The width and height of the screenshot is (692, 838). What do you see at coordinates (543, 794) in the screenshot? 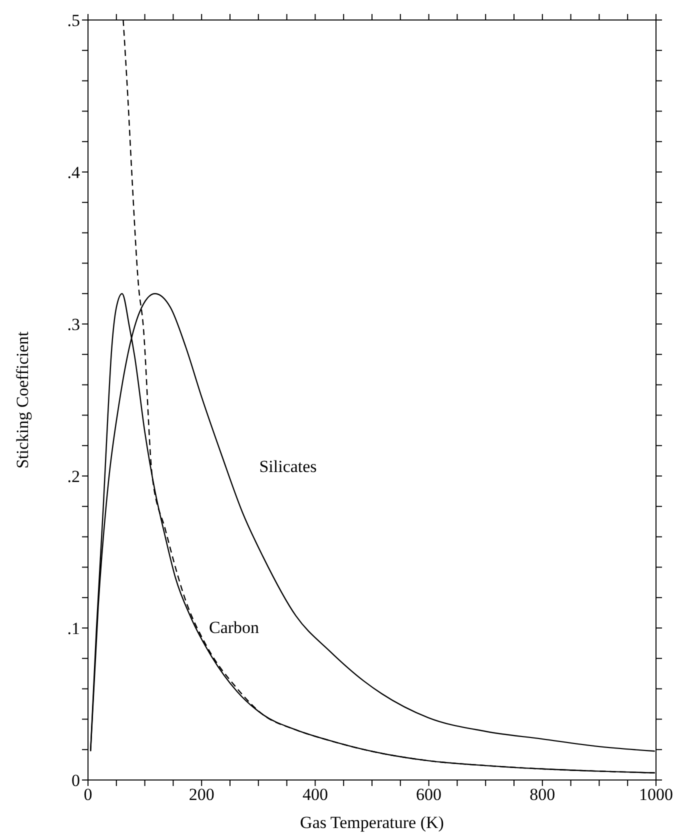
I see `x-tick-label: 800` at bounding box center [543, 794].